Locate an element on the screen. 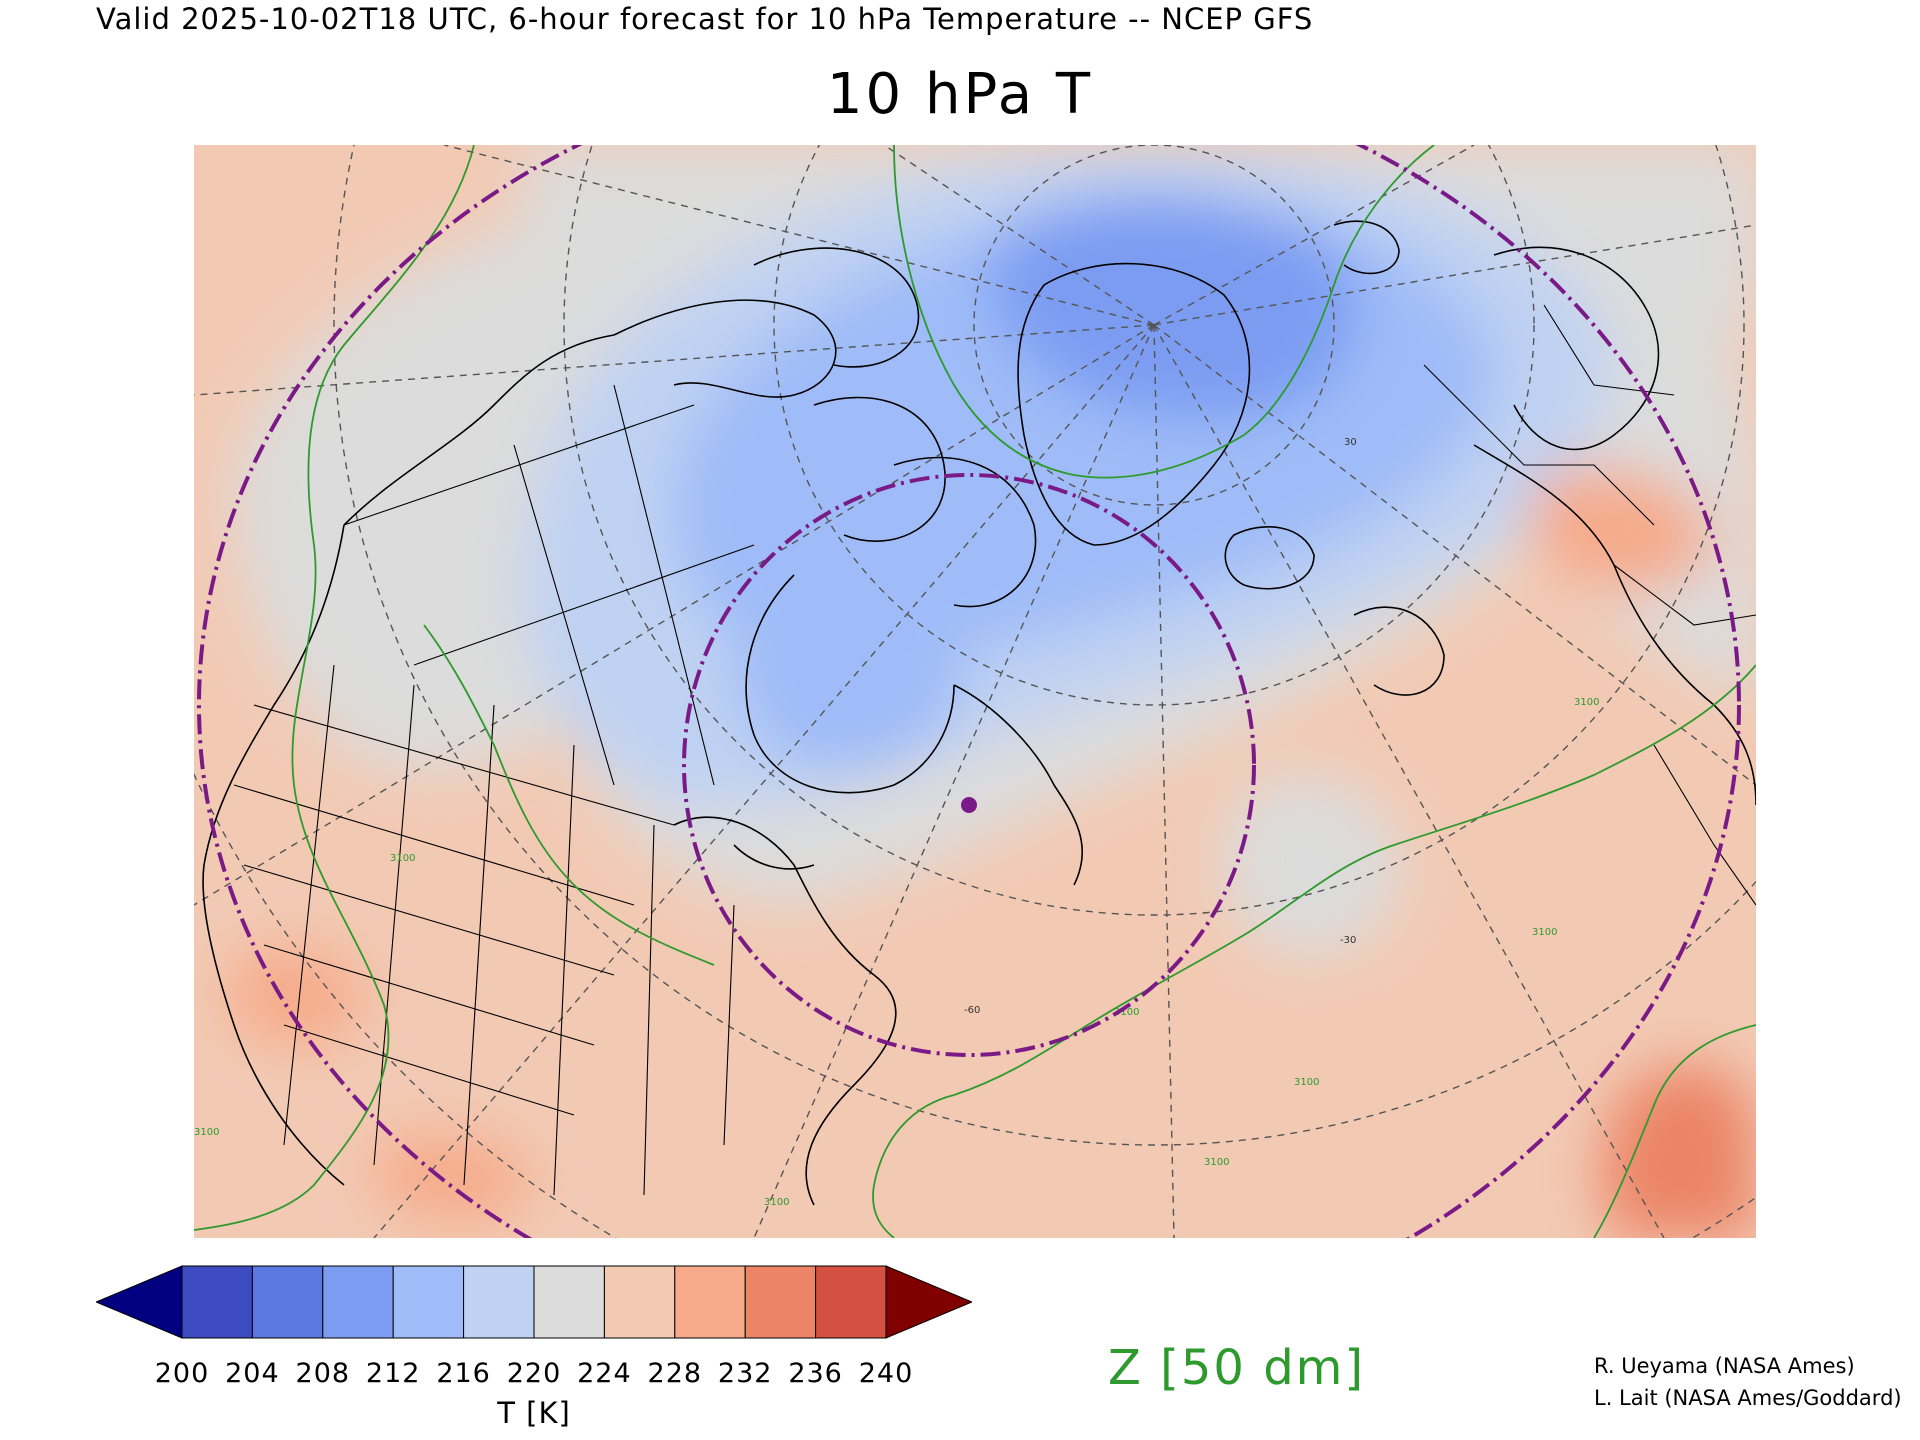  eurasia-borders is located at coordinates (1589, 605).